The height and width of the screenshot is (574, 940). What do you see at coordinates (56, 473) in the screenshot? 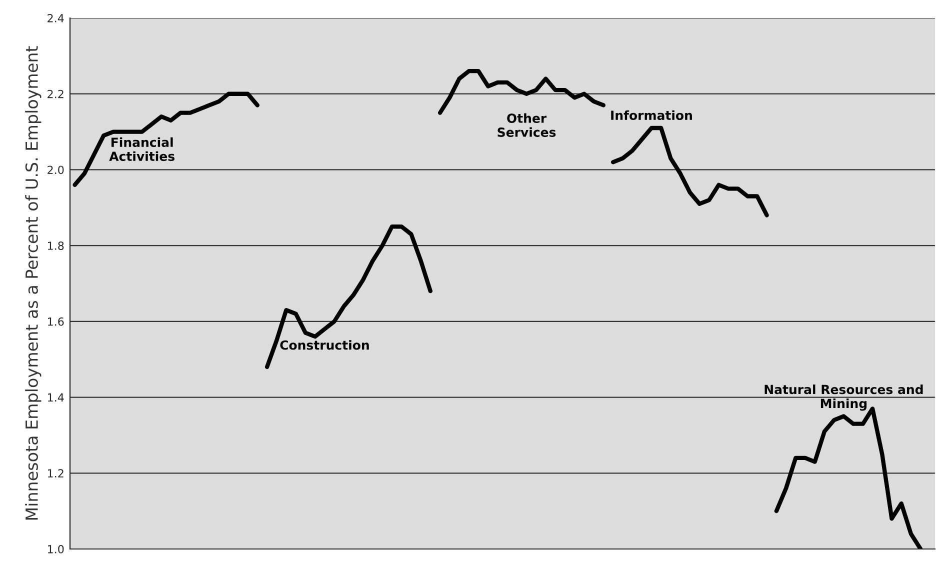
I see `y-tick-label: 1.2` at bounding box center [56, 473].